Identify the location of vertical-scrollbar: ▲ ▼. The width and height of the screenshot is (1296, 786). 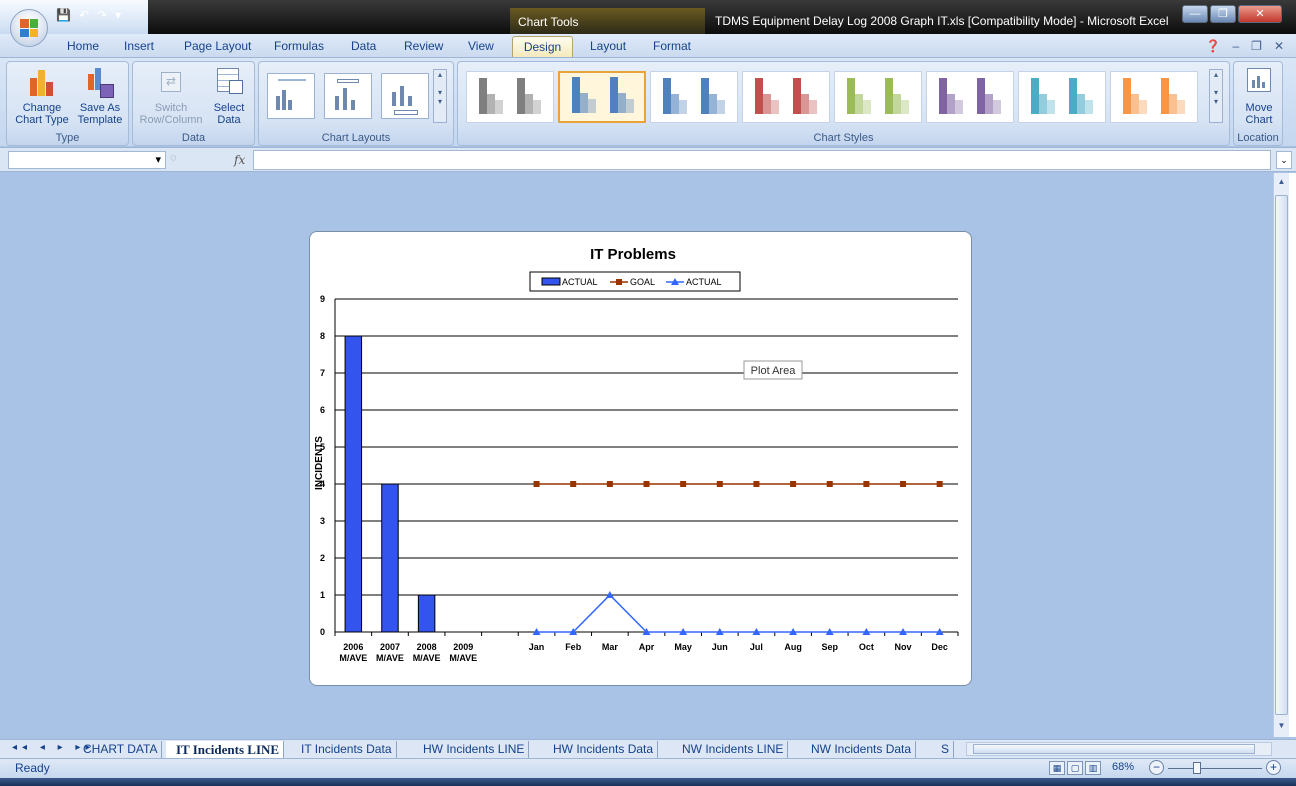
(1281, 455).